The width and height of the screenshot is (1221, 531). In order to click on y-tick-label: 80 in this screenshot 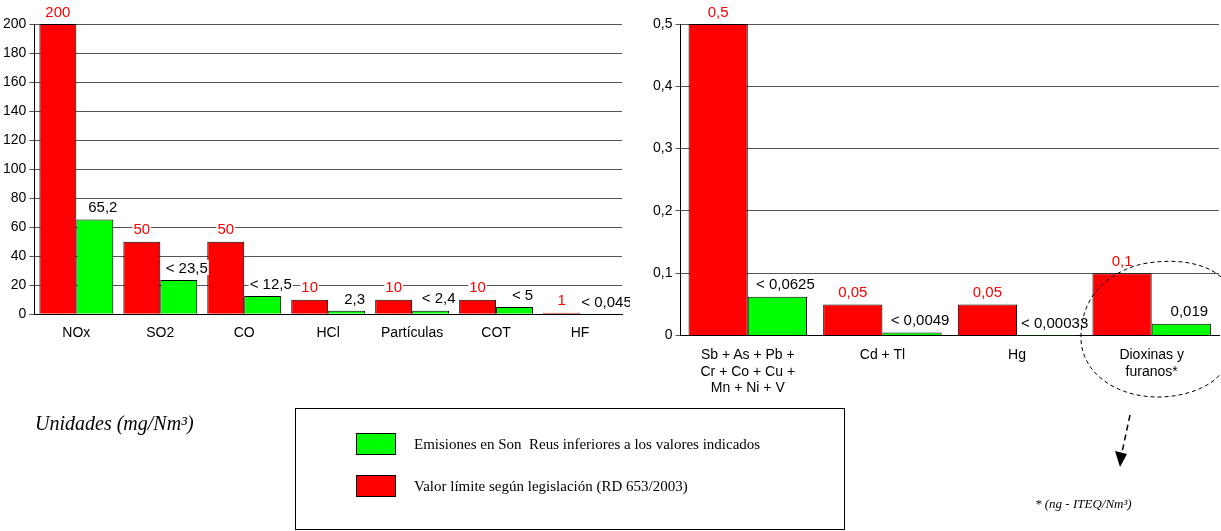, I will do `click(18, 196)`.